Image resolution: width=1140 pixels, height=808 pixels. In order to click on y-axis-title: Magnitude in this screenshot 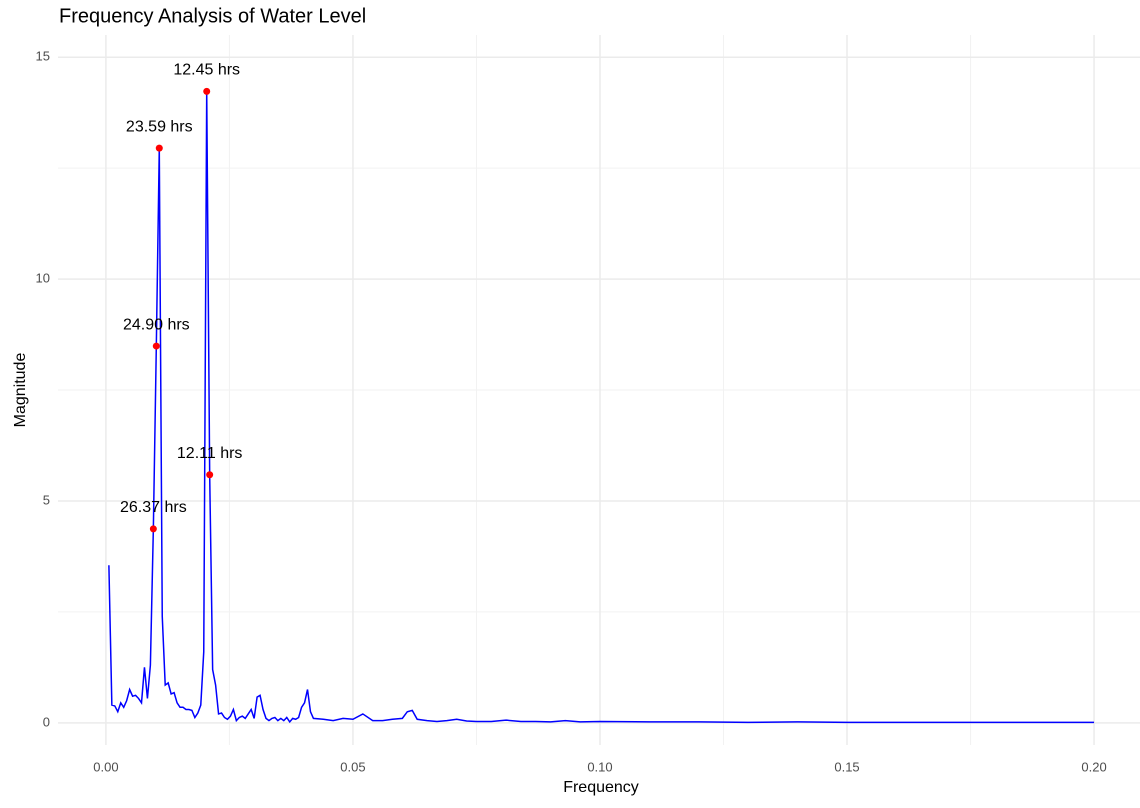, I will do `click(20, 390)`.